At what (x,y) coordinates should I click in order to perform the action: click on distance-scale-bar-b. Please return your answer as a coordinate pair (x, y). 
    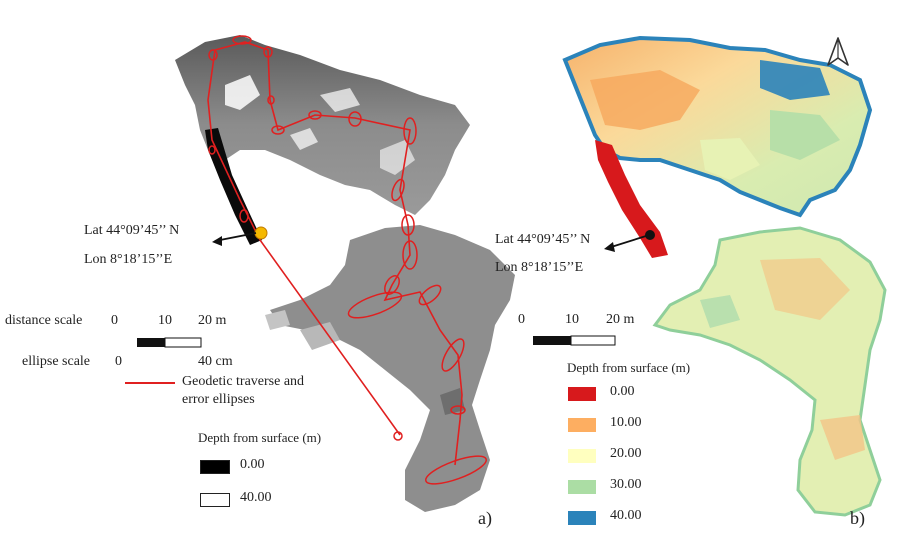
    Looking at the image, I should click on (574, 340).